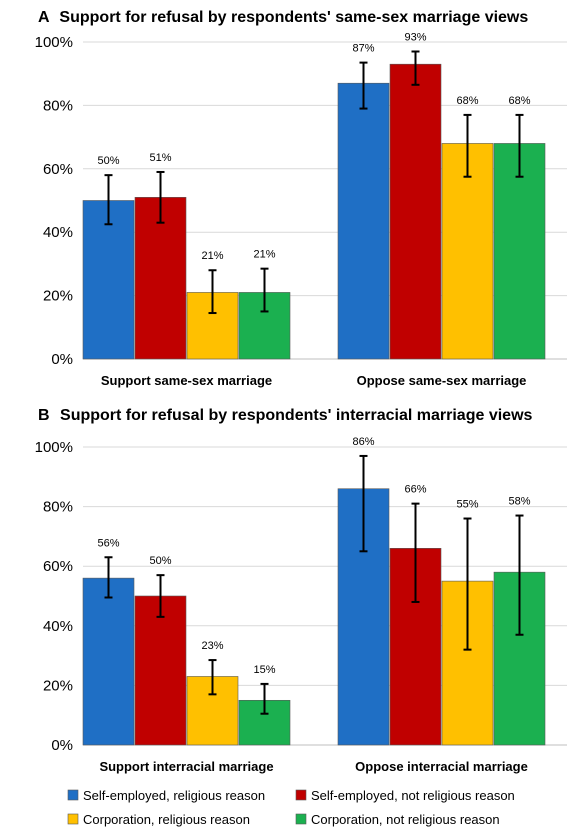 The image size is (575, 833). Describe the element at coordinates (415, 490) in the screenshot. I see `data-label: 66%` at that location.